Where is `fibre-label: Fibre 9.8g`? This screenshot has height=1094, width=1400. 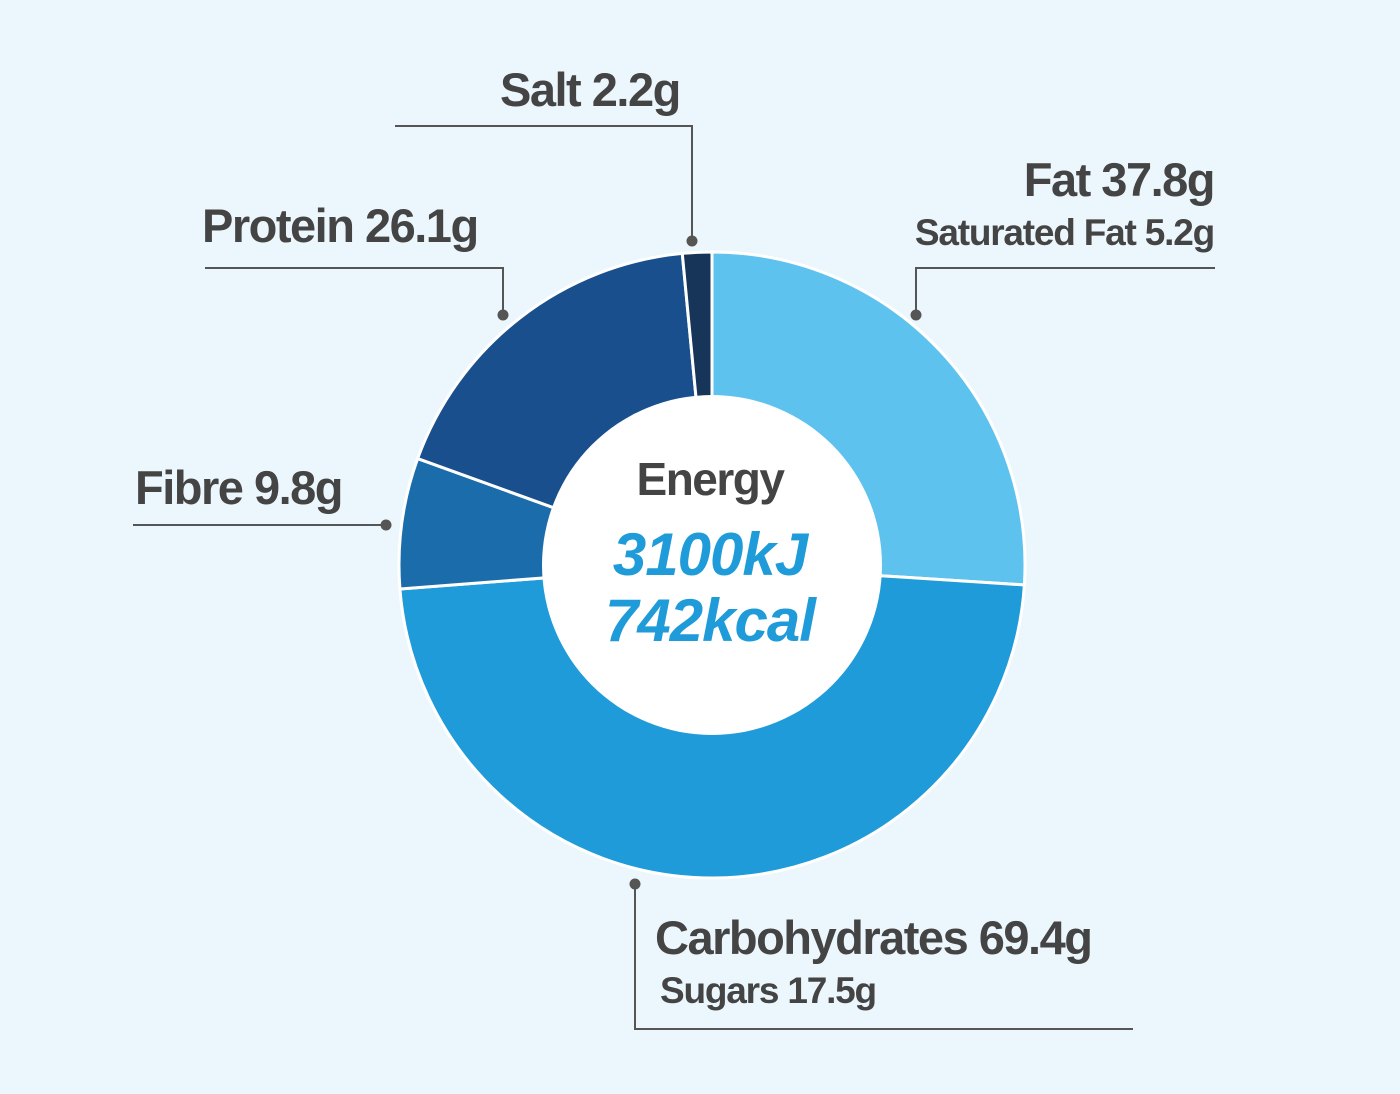 fibre-label: Fibre 9.8g is located at coordinates (239, 487).